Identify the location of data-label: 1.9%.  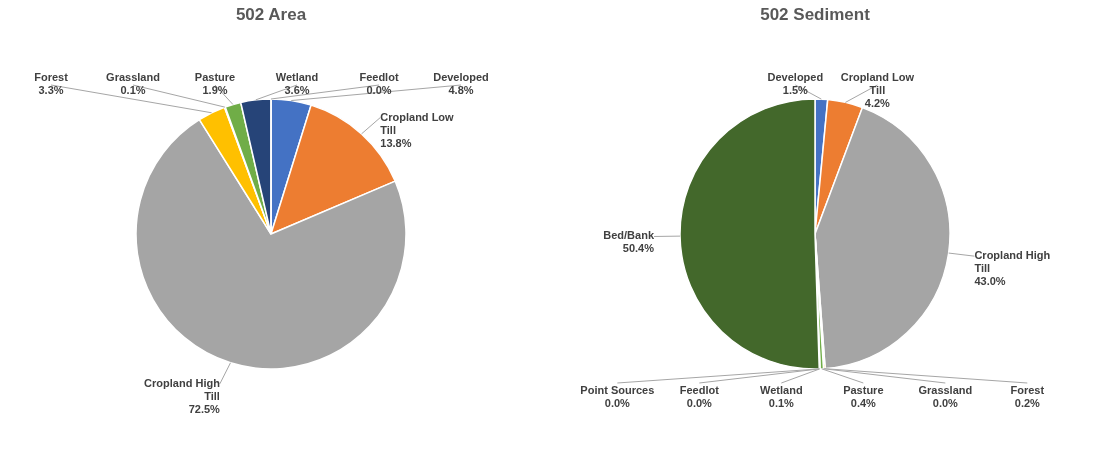
(215, 90).